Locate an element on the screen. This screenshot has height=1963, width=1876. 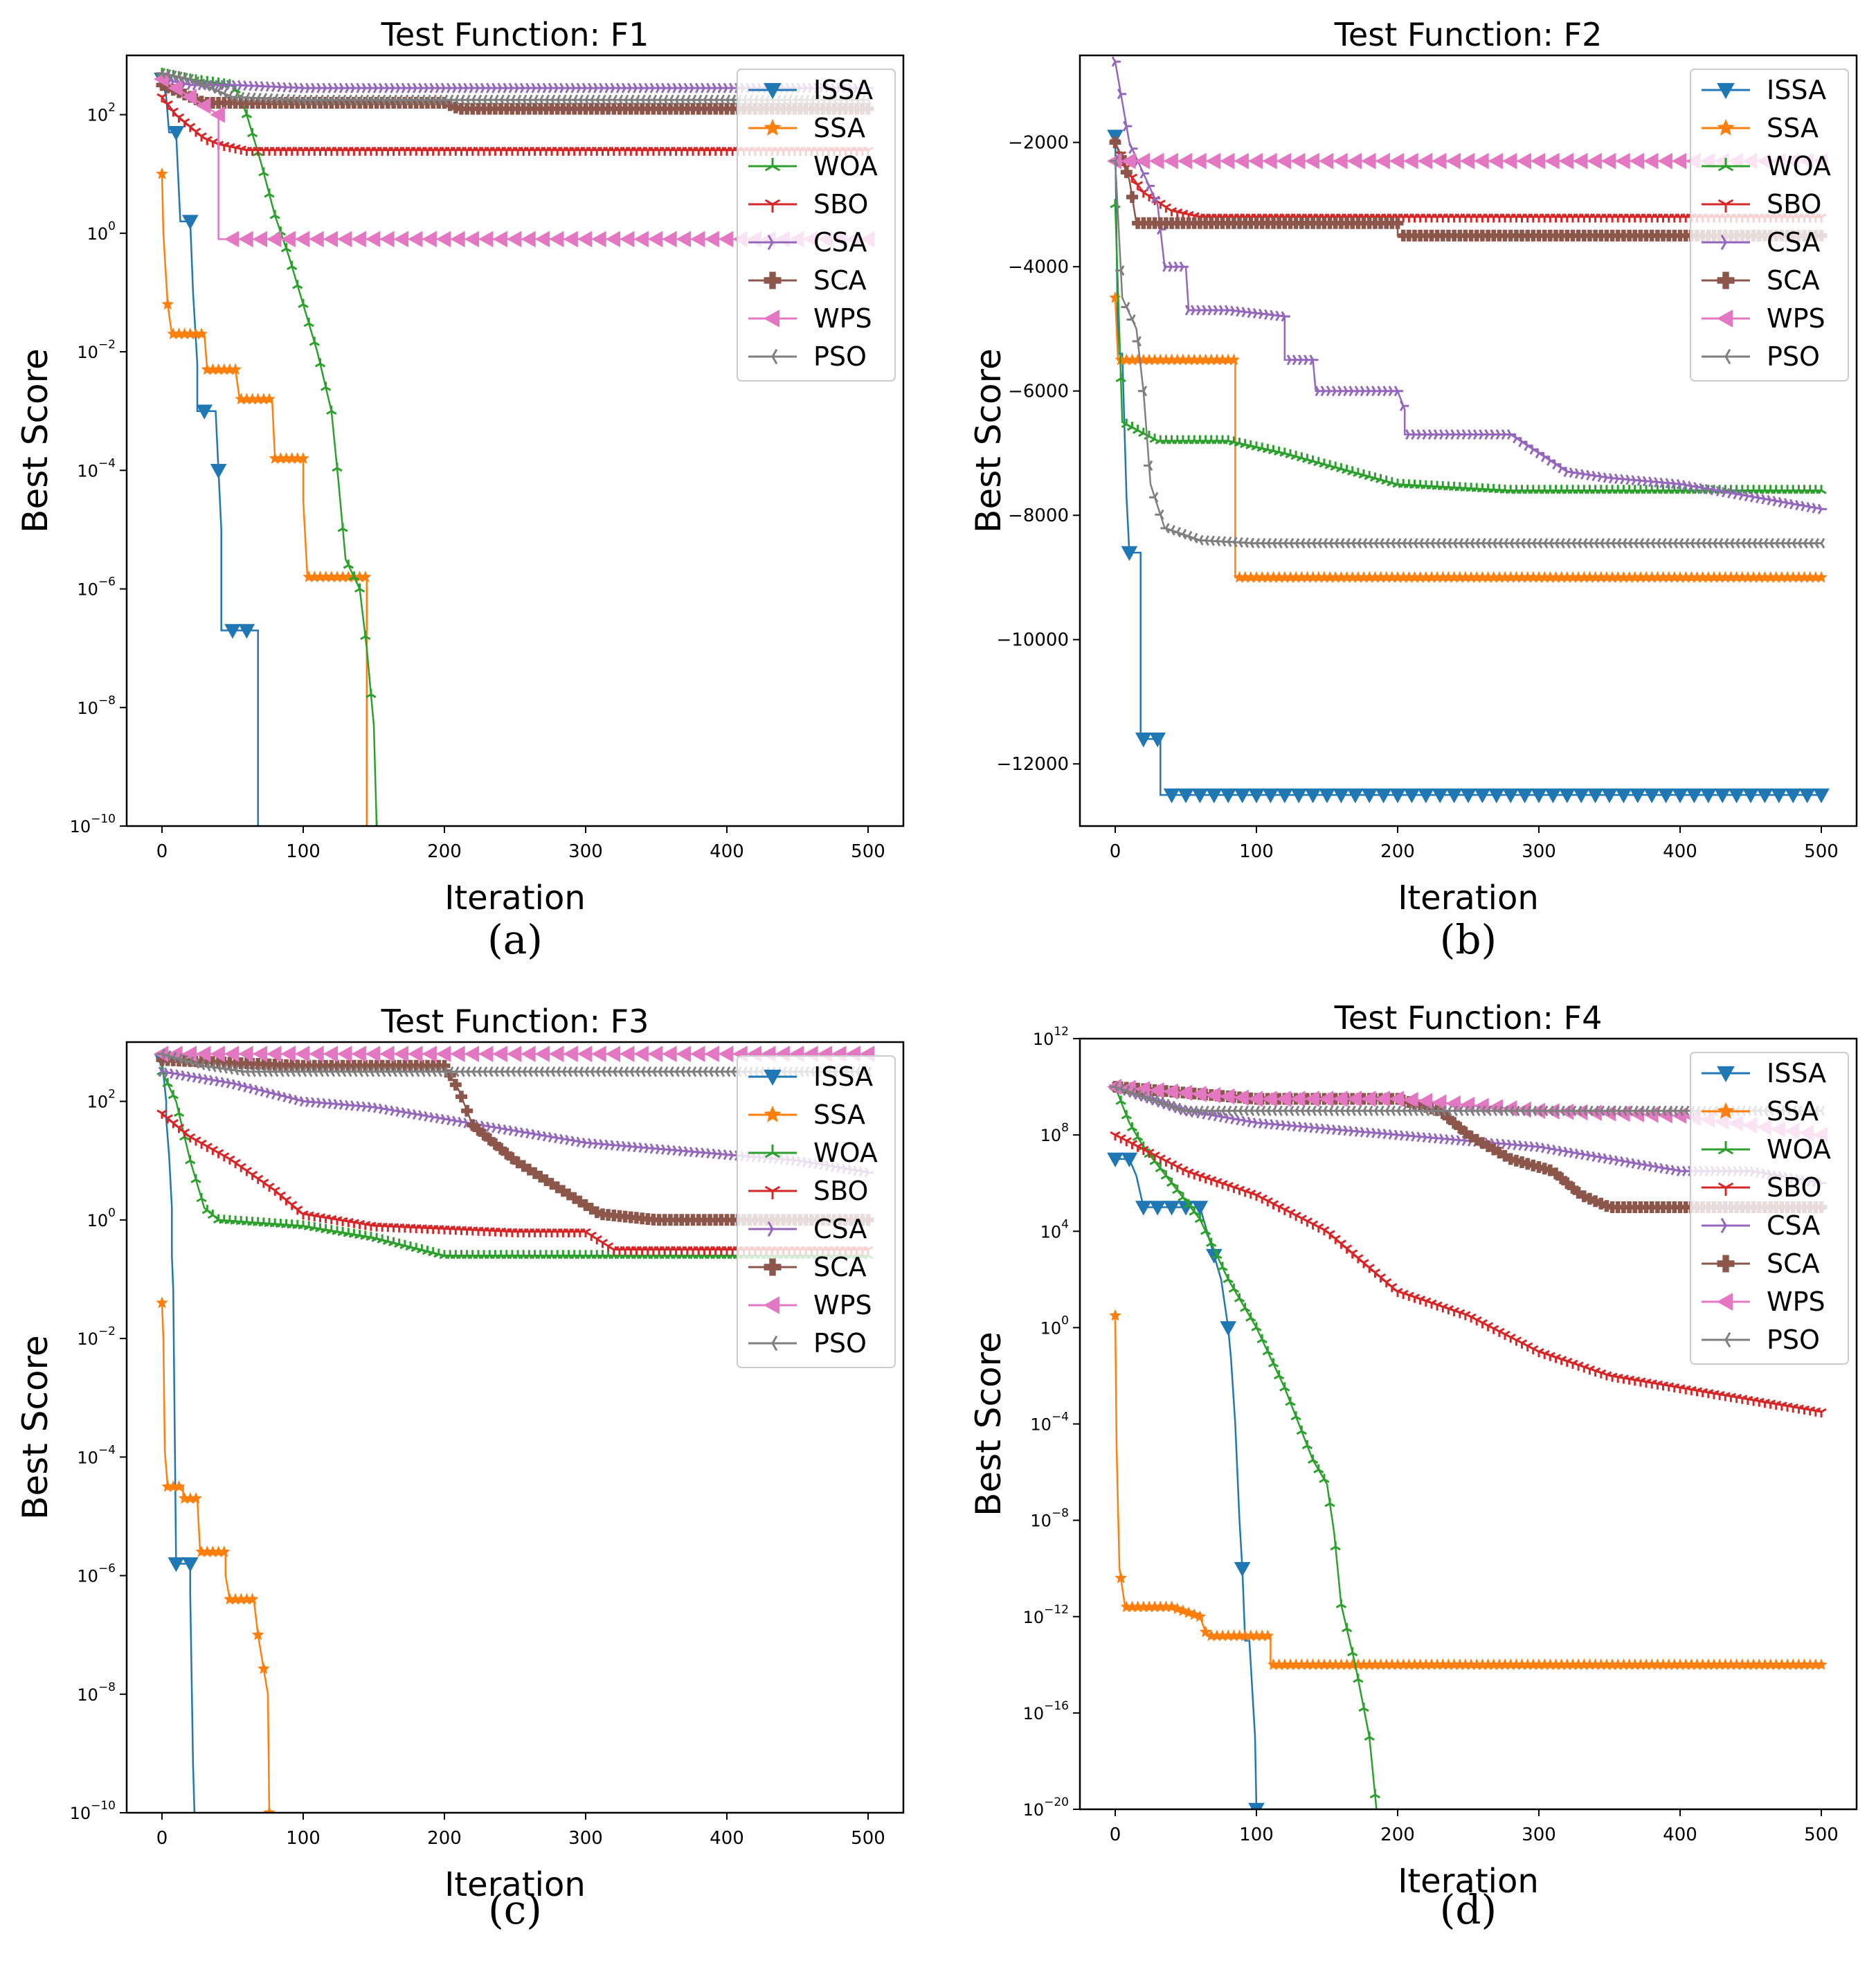
x-tick-label: 400 is located at coordinates (727, 851).